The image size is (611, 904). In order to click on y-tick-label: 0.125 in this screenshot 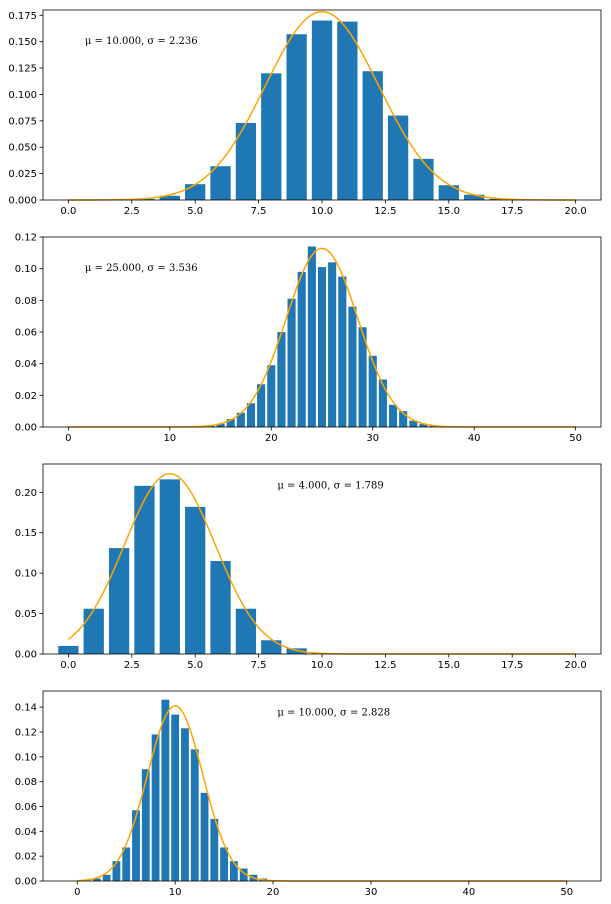, I will do `click(22, 69)`.